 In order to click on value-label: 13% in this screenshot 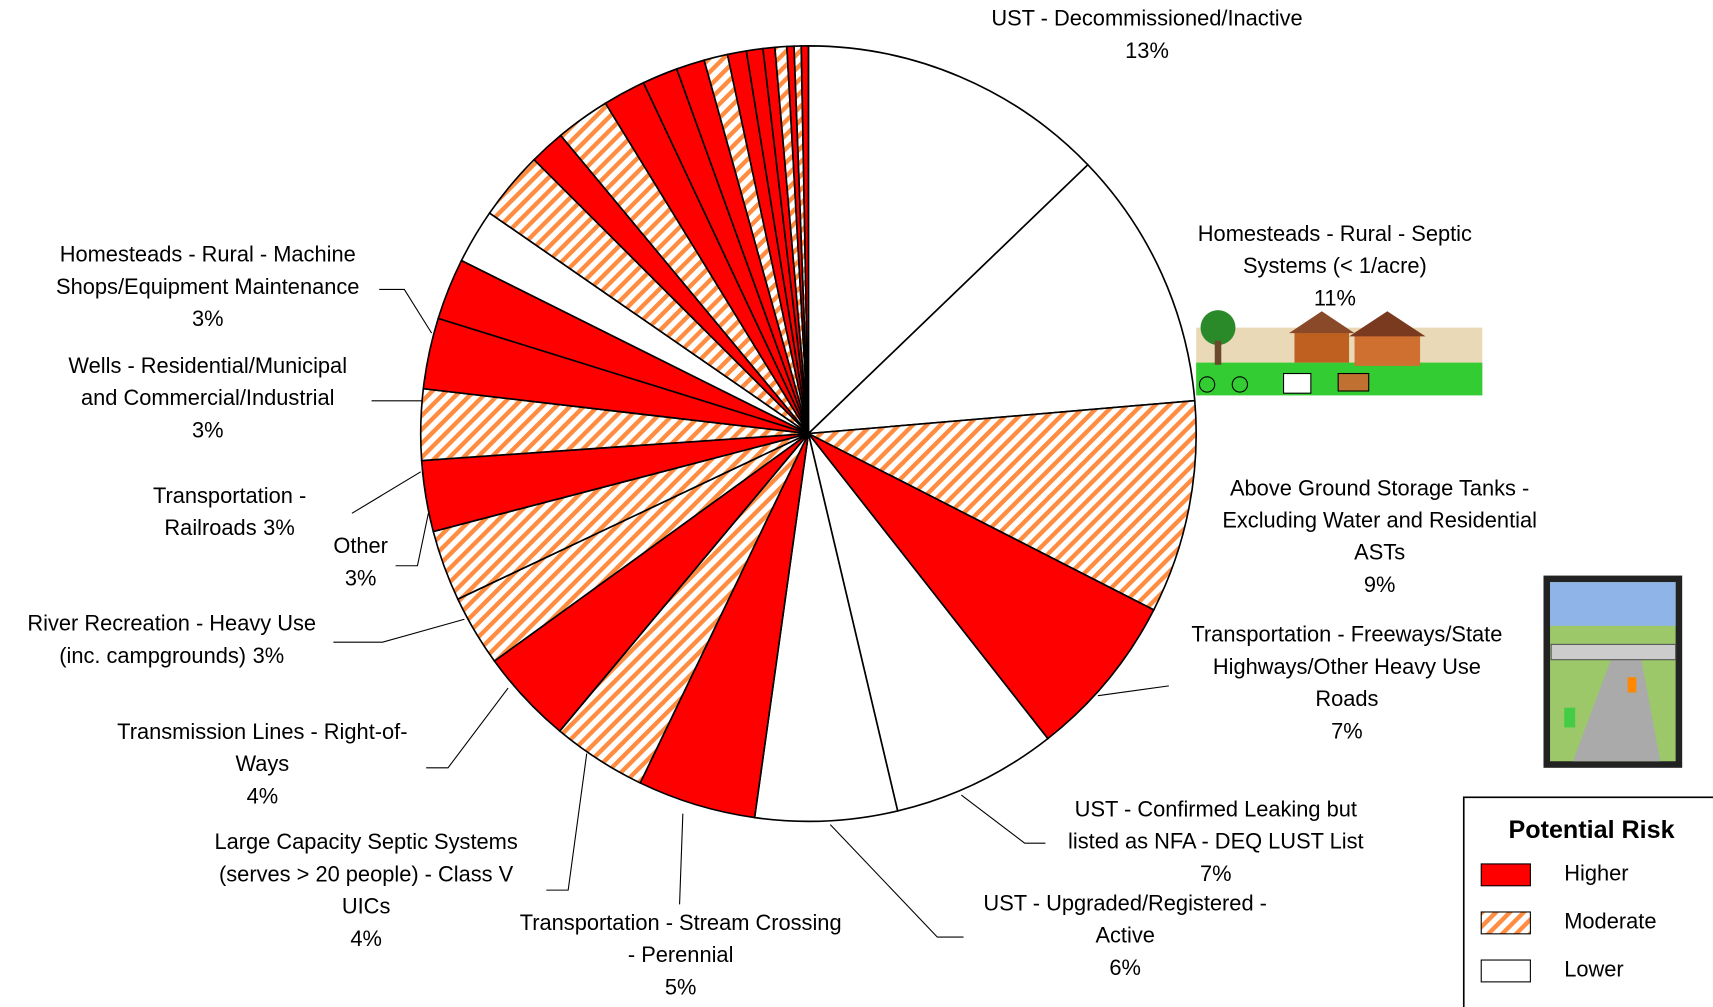, I will do `click(1147, 50)`.